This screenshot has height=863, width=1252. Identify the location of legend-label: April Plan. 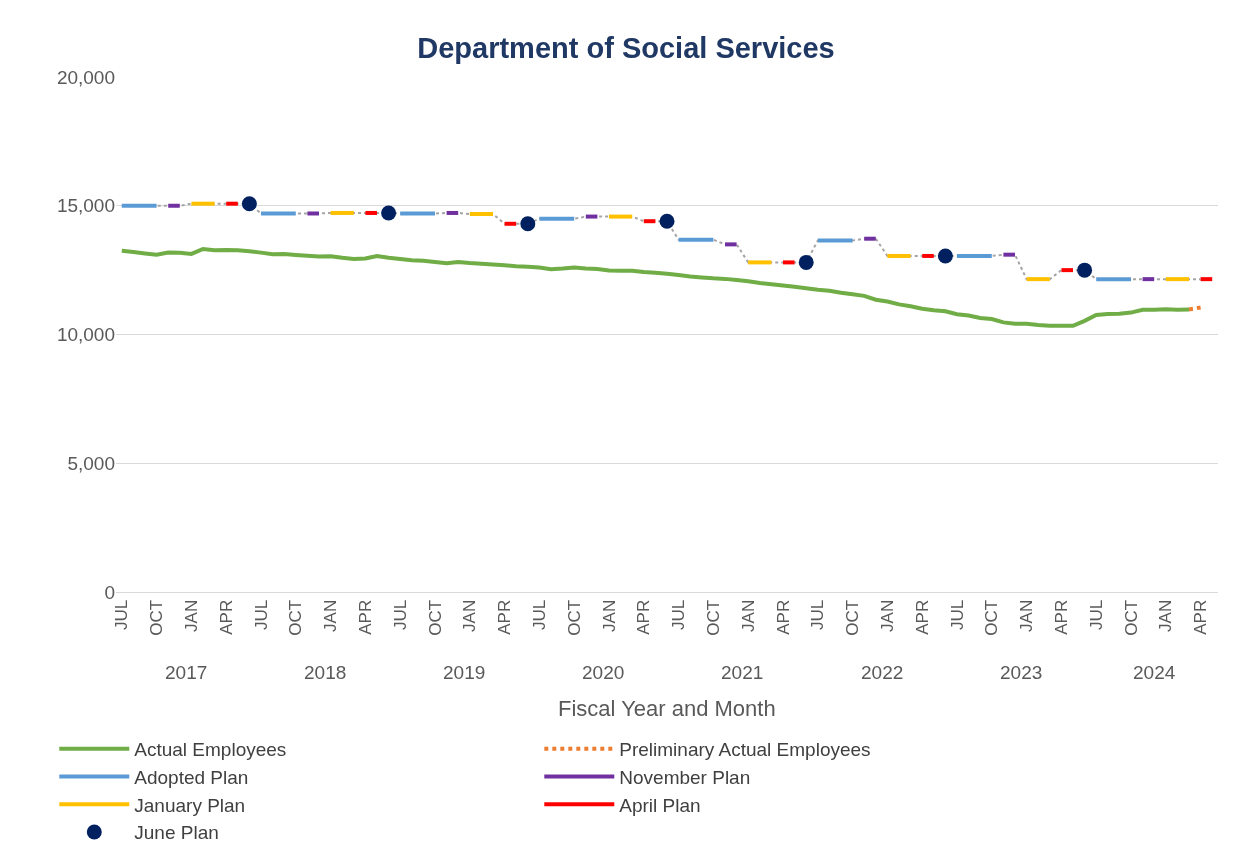
(660, 805).